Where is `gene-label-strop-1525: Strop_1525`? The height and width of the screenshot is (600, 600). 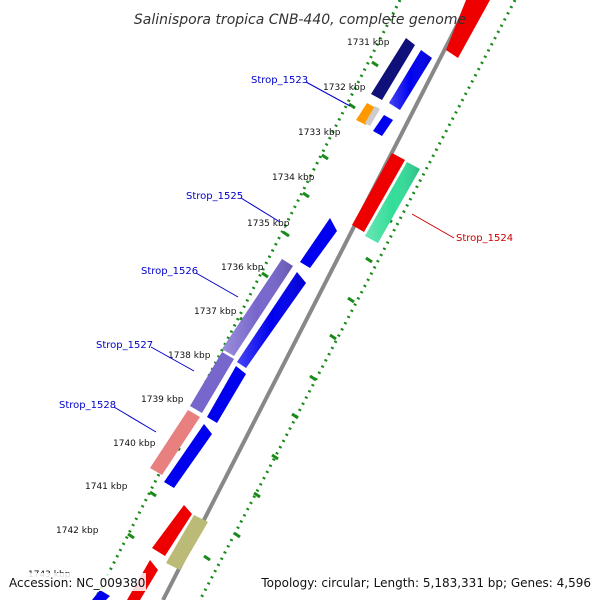
gene-label-strop-1525: Strop_1525 is located at coordinates (214, 196).